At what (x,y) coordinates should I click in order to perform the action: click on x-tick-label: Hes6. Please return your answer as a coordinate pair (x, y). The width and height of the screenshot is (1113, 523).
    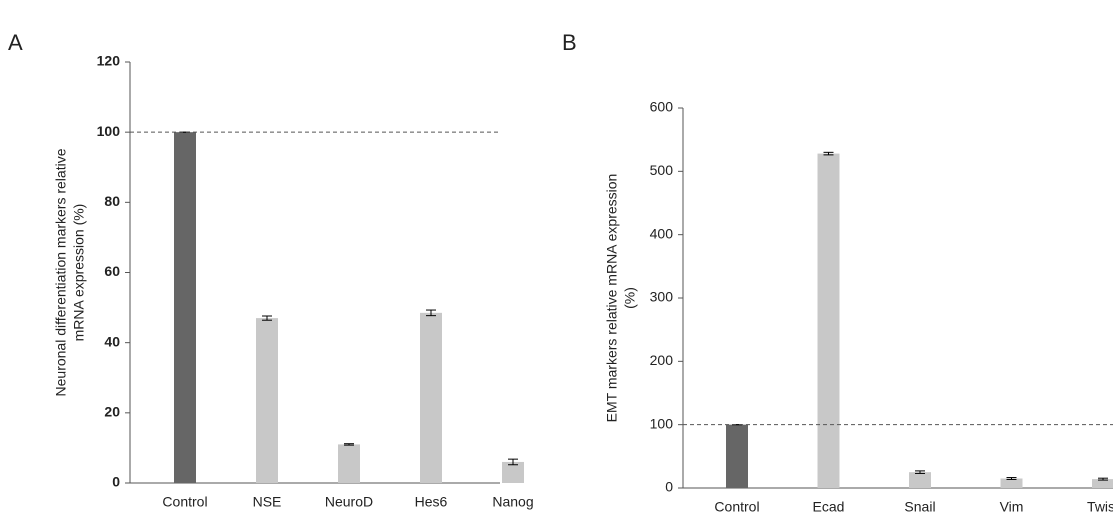
    Looking at the image, I should click on (431, 502).